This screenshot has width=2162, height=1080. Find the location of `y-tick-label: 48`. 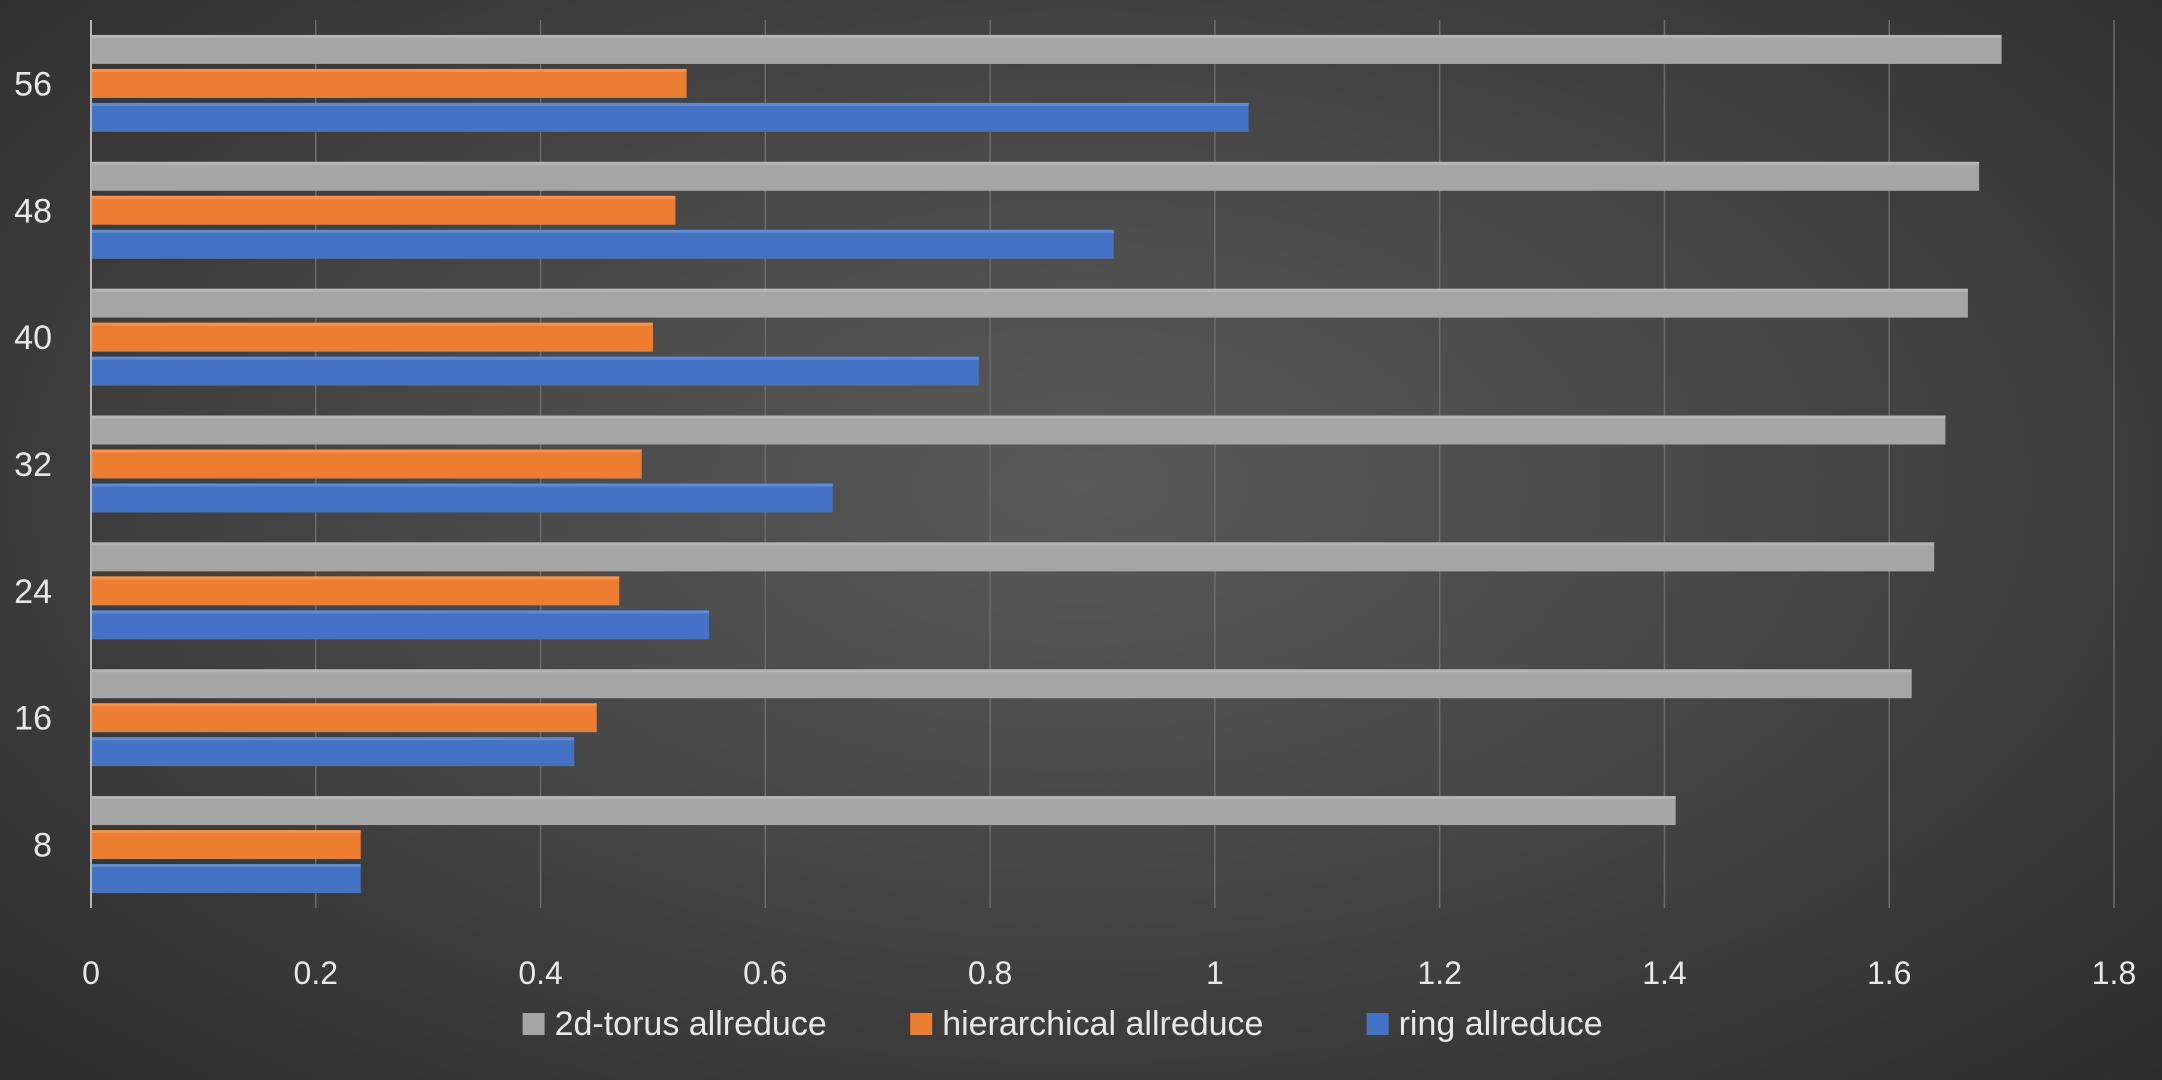

y-tick-label: 48 is located at coordinates (33, 211).